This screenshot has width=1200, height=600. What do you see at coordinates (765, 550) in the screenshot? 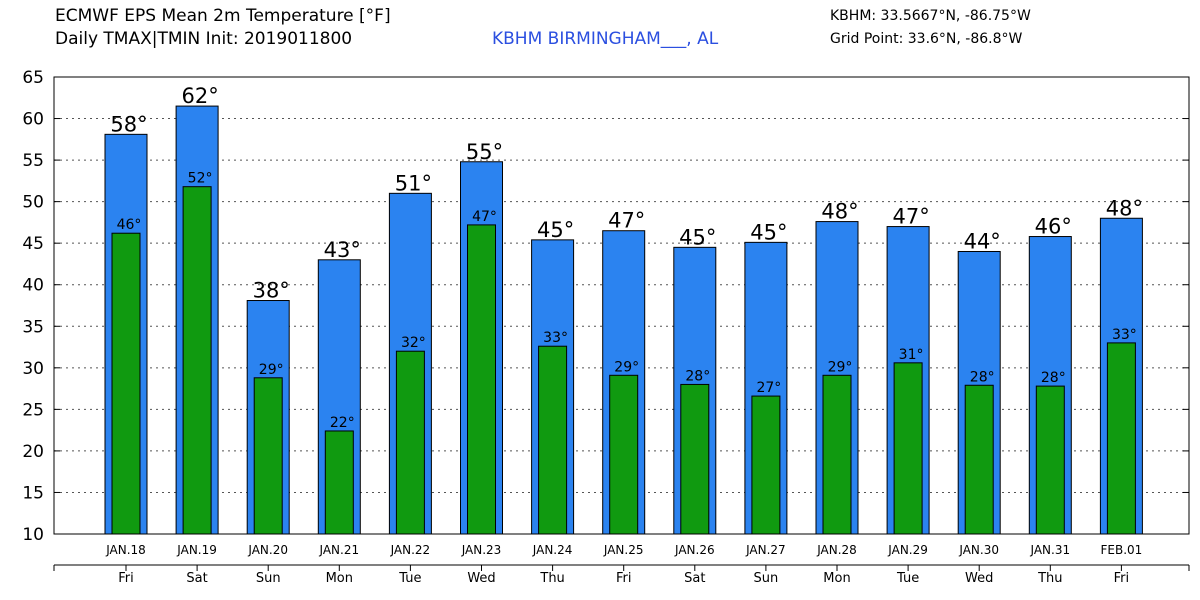
I see `x-date-label: JAN.27` at bounding box center [765, 550].